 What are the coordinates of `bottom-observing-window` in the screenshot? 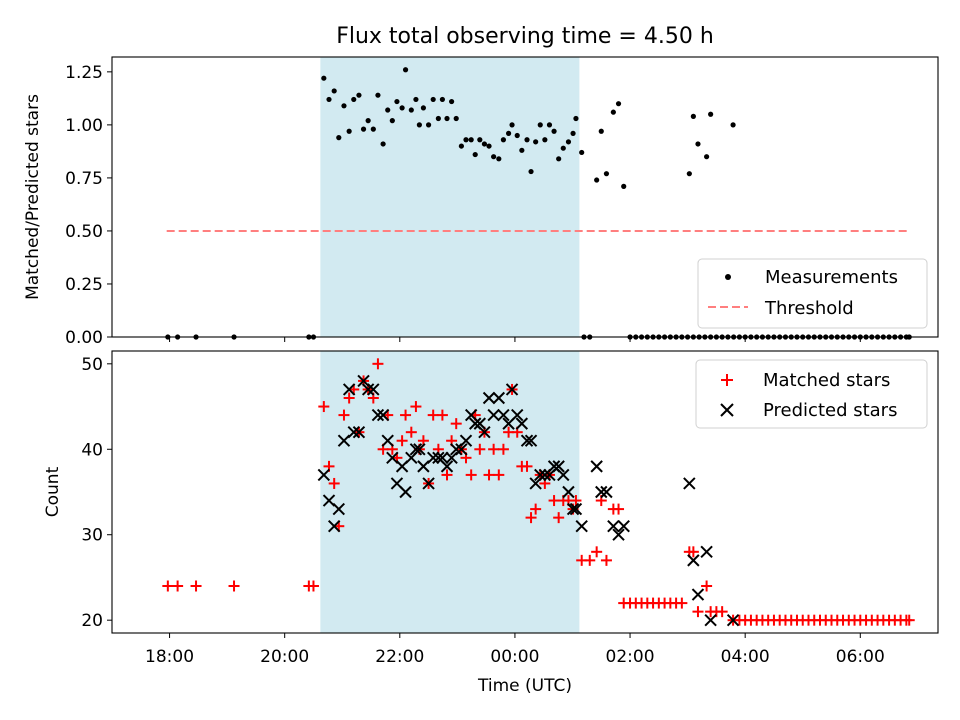 It's located at (450, 492).